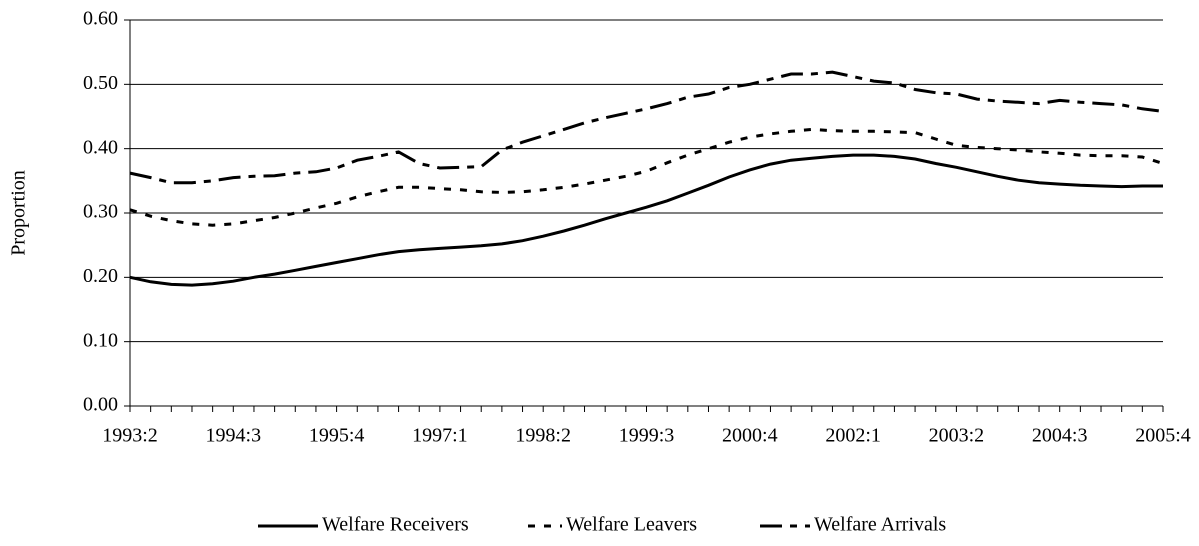 The width and height of the screenshot is (1199, 546). I want to click on legend-label: Welfare Arrivals, so click(880, 525).